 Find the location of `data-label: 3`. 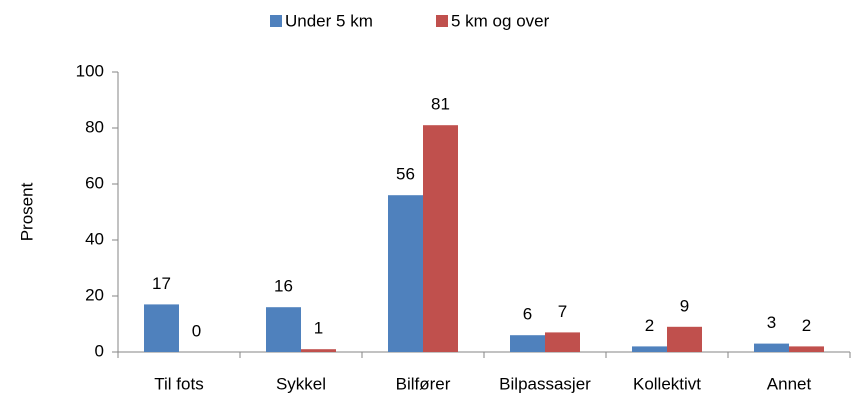

data-label: 3 is located at coordinates (771, 322).